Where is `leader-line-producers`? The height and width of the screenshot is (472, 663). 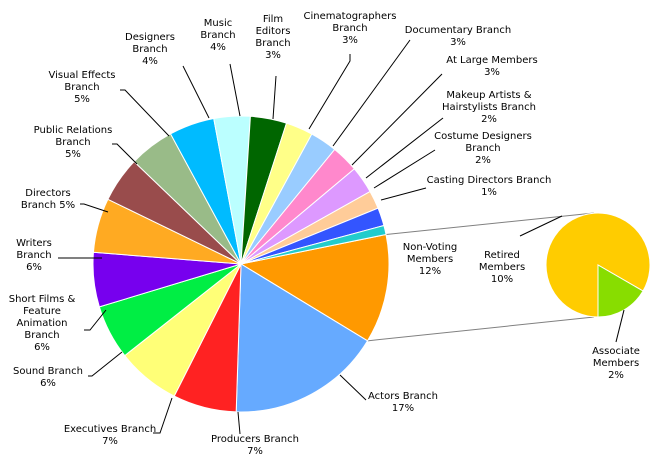
leader-line-producers is located at coordinates (239, 423).